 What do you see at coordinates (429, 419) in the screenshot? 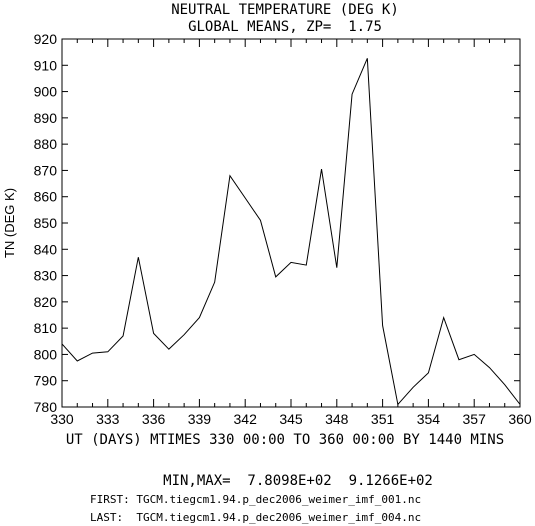
I see `x-tick-label: 354` at bounding box center [429, 419].